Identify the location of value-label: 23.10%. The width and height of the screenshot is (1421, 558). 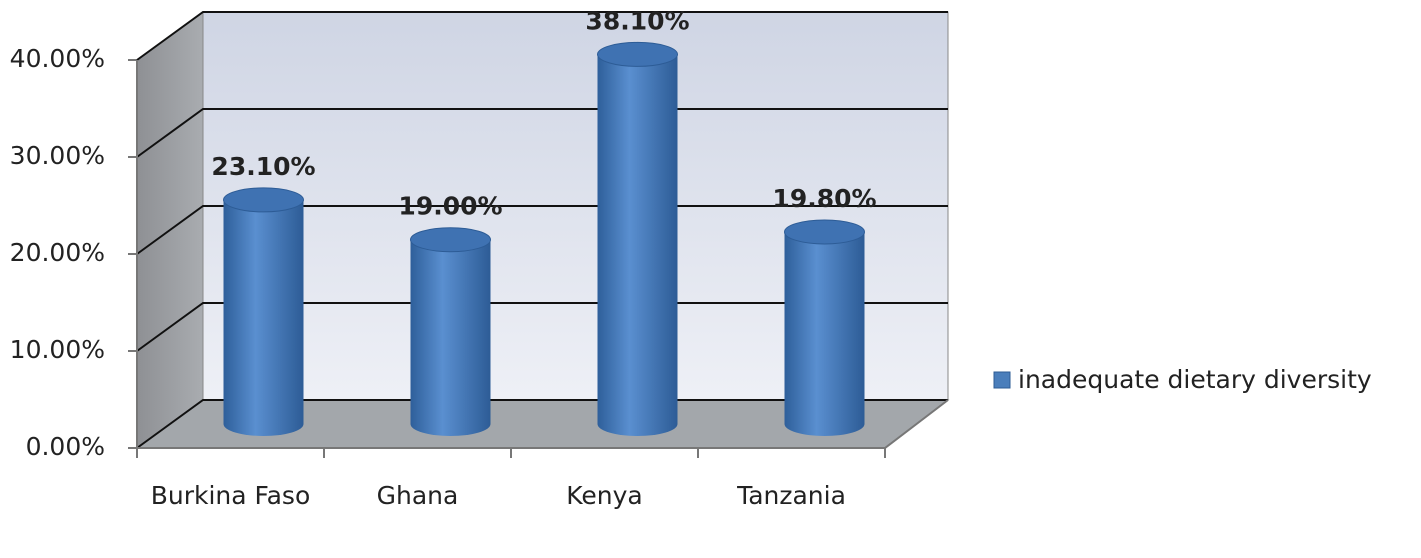
(263, 166).